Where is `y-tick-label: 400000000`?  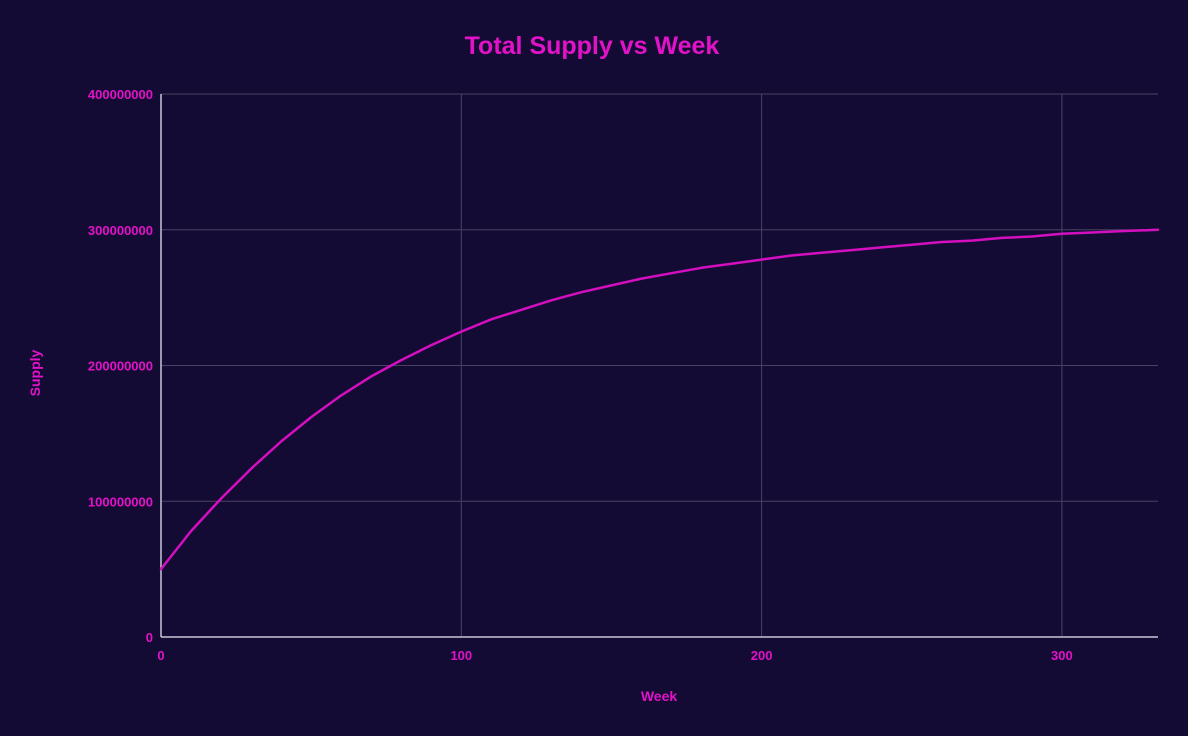 y-tick-label: 400000000 is located at coordinates (120, 94).